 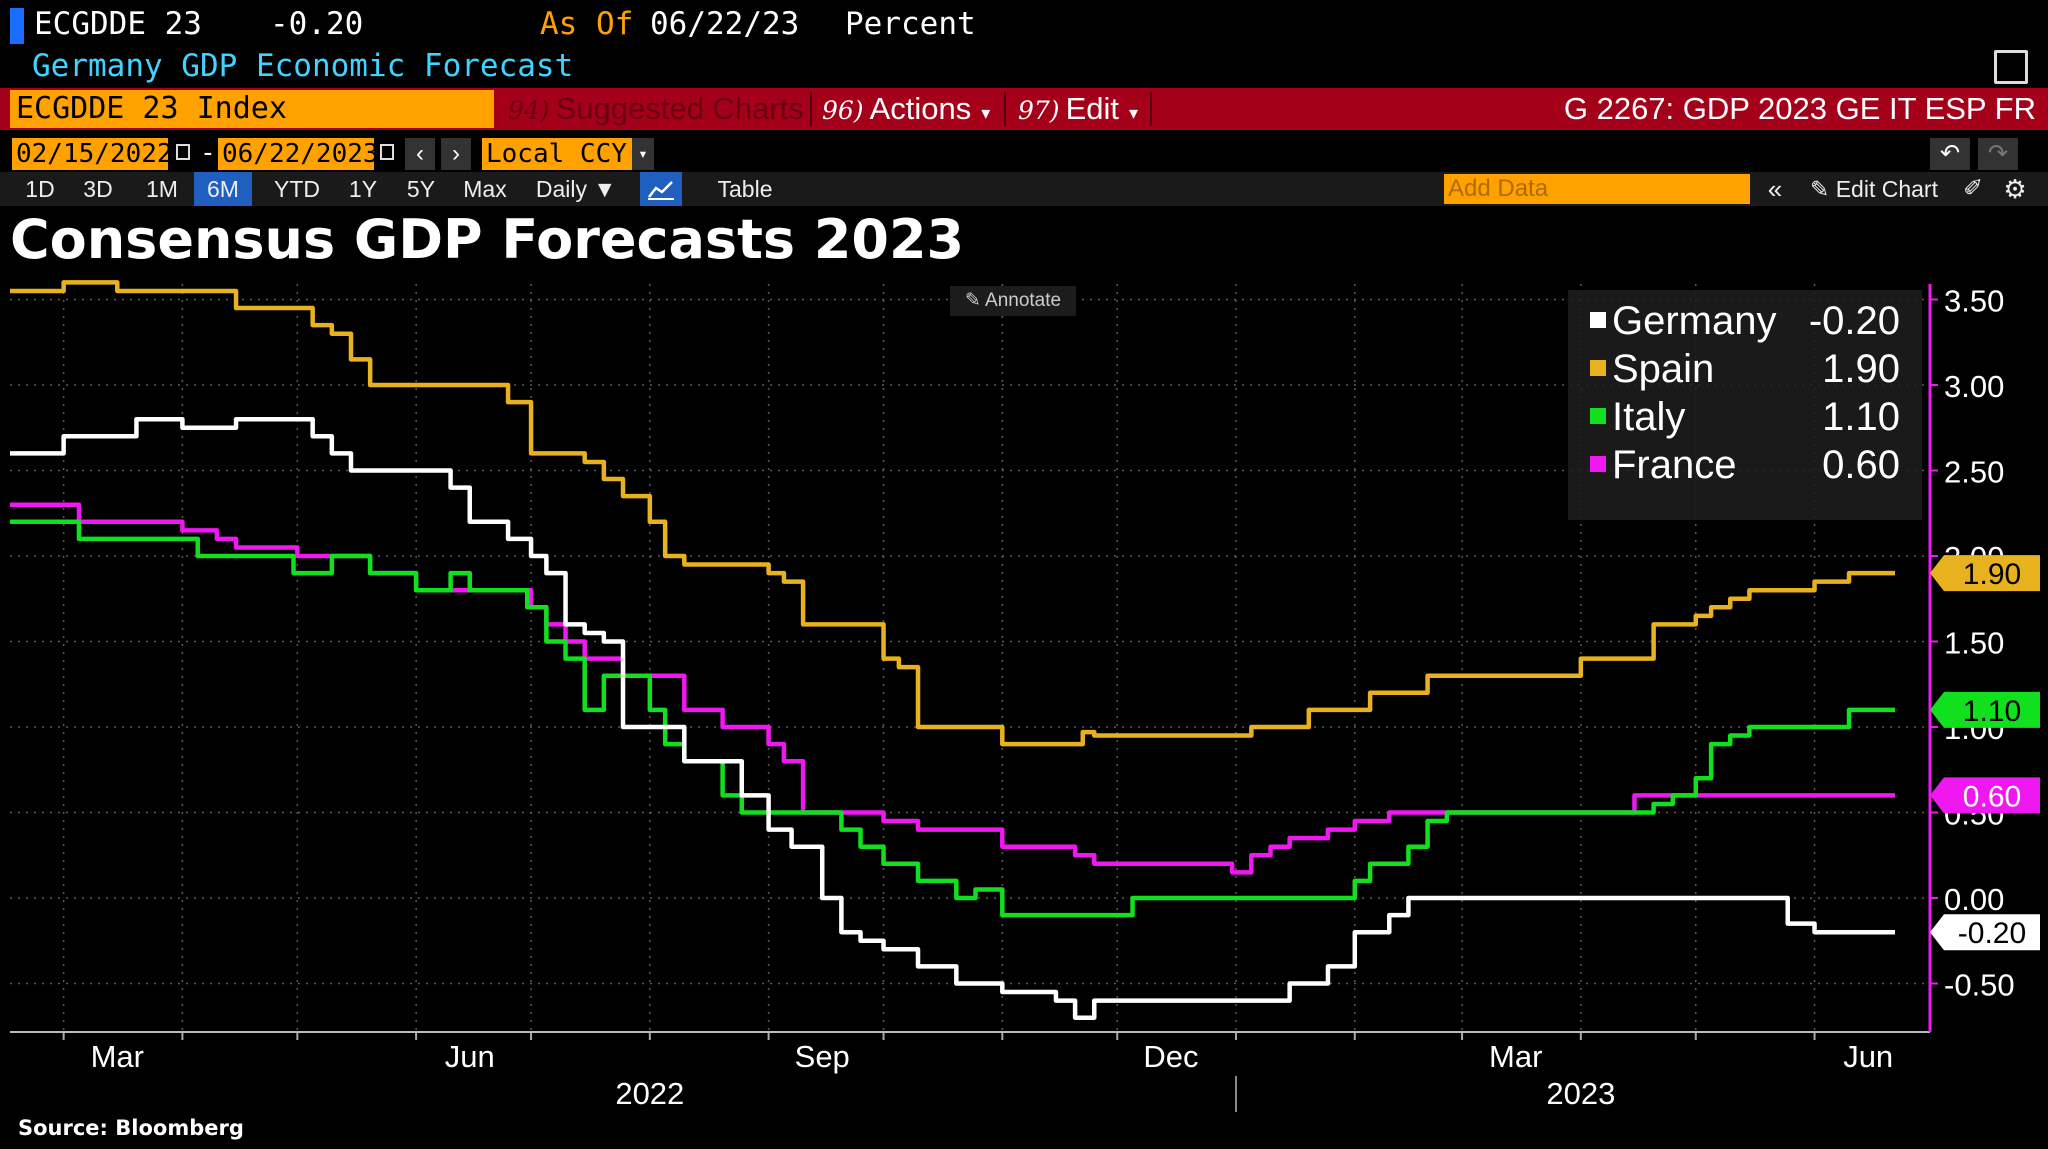 What do you see at coordinates (1024, 24) in the screenshot?
I see `security-header: ECGDDE 23 -0.20 As Of 06/22/23 Percent` at bounding box center [1024, 24].